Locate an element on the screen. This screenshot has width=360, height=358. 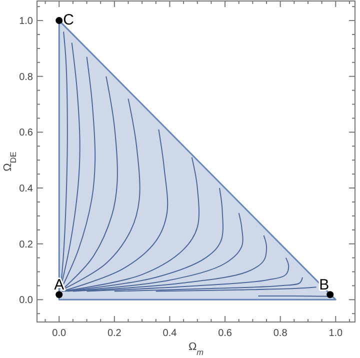
x-tick-label: 1.0 is located at coordinates (336, 333).